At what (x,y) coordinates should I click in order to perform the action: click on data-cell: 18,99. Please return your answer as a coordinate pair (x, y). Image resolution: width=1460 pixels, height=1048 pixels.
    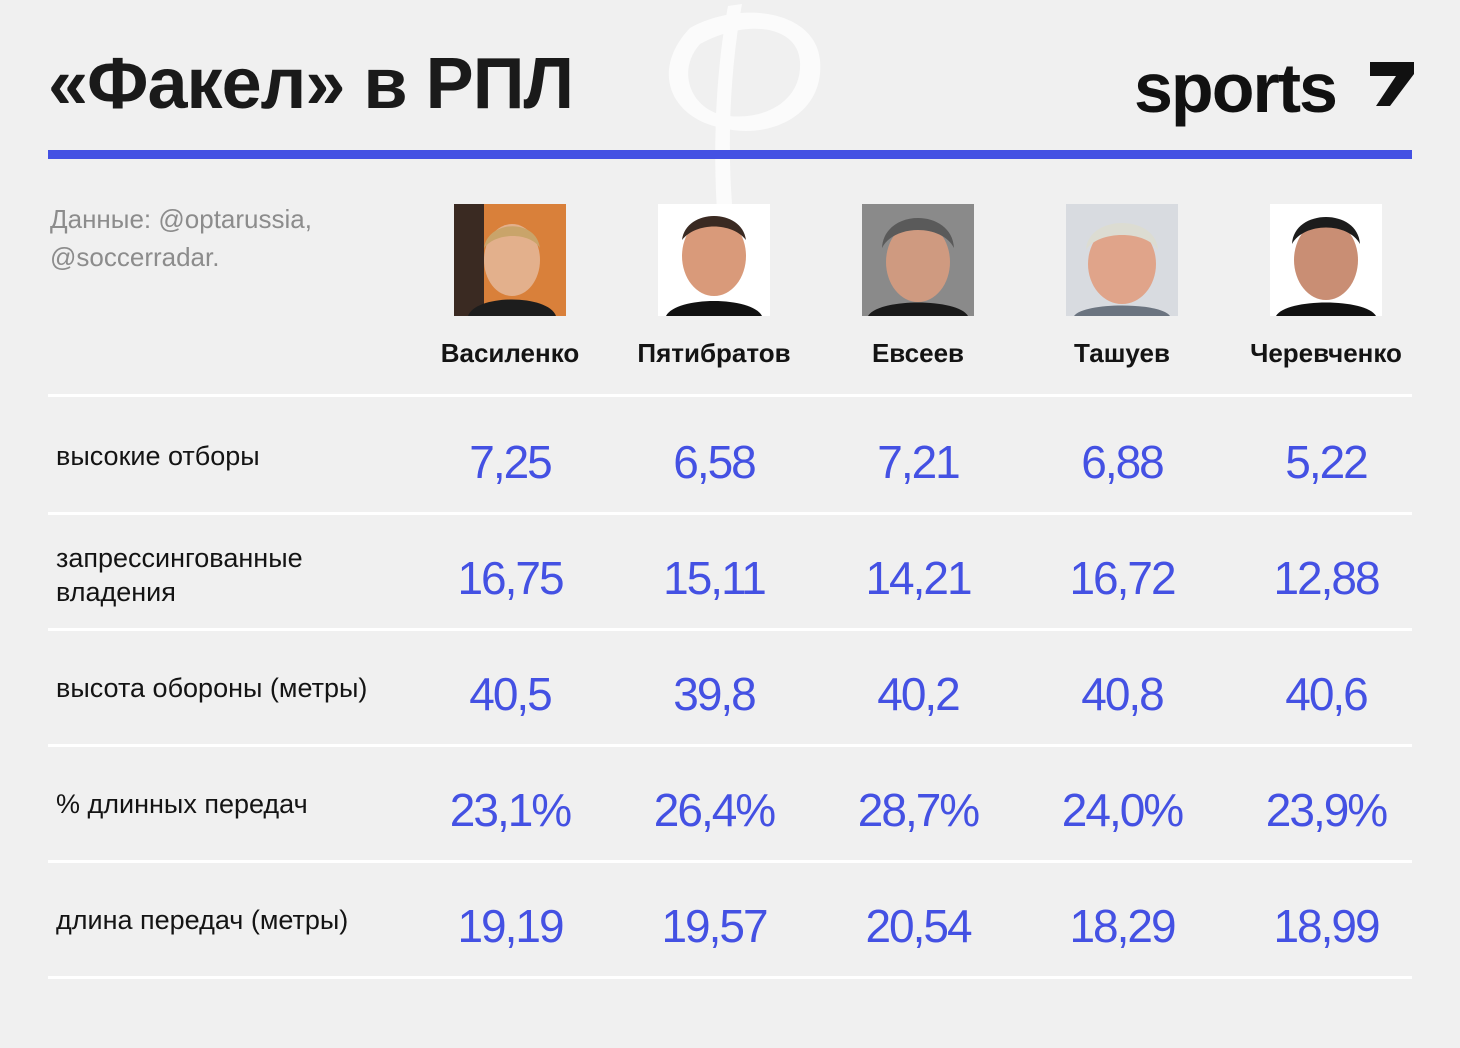
    Looking at the image, I should click on (1326, 926).